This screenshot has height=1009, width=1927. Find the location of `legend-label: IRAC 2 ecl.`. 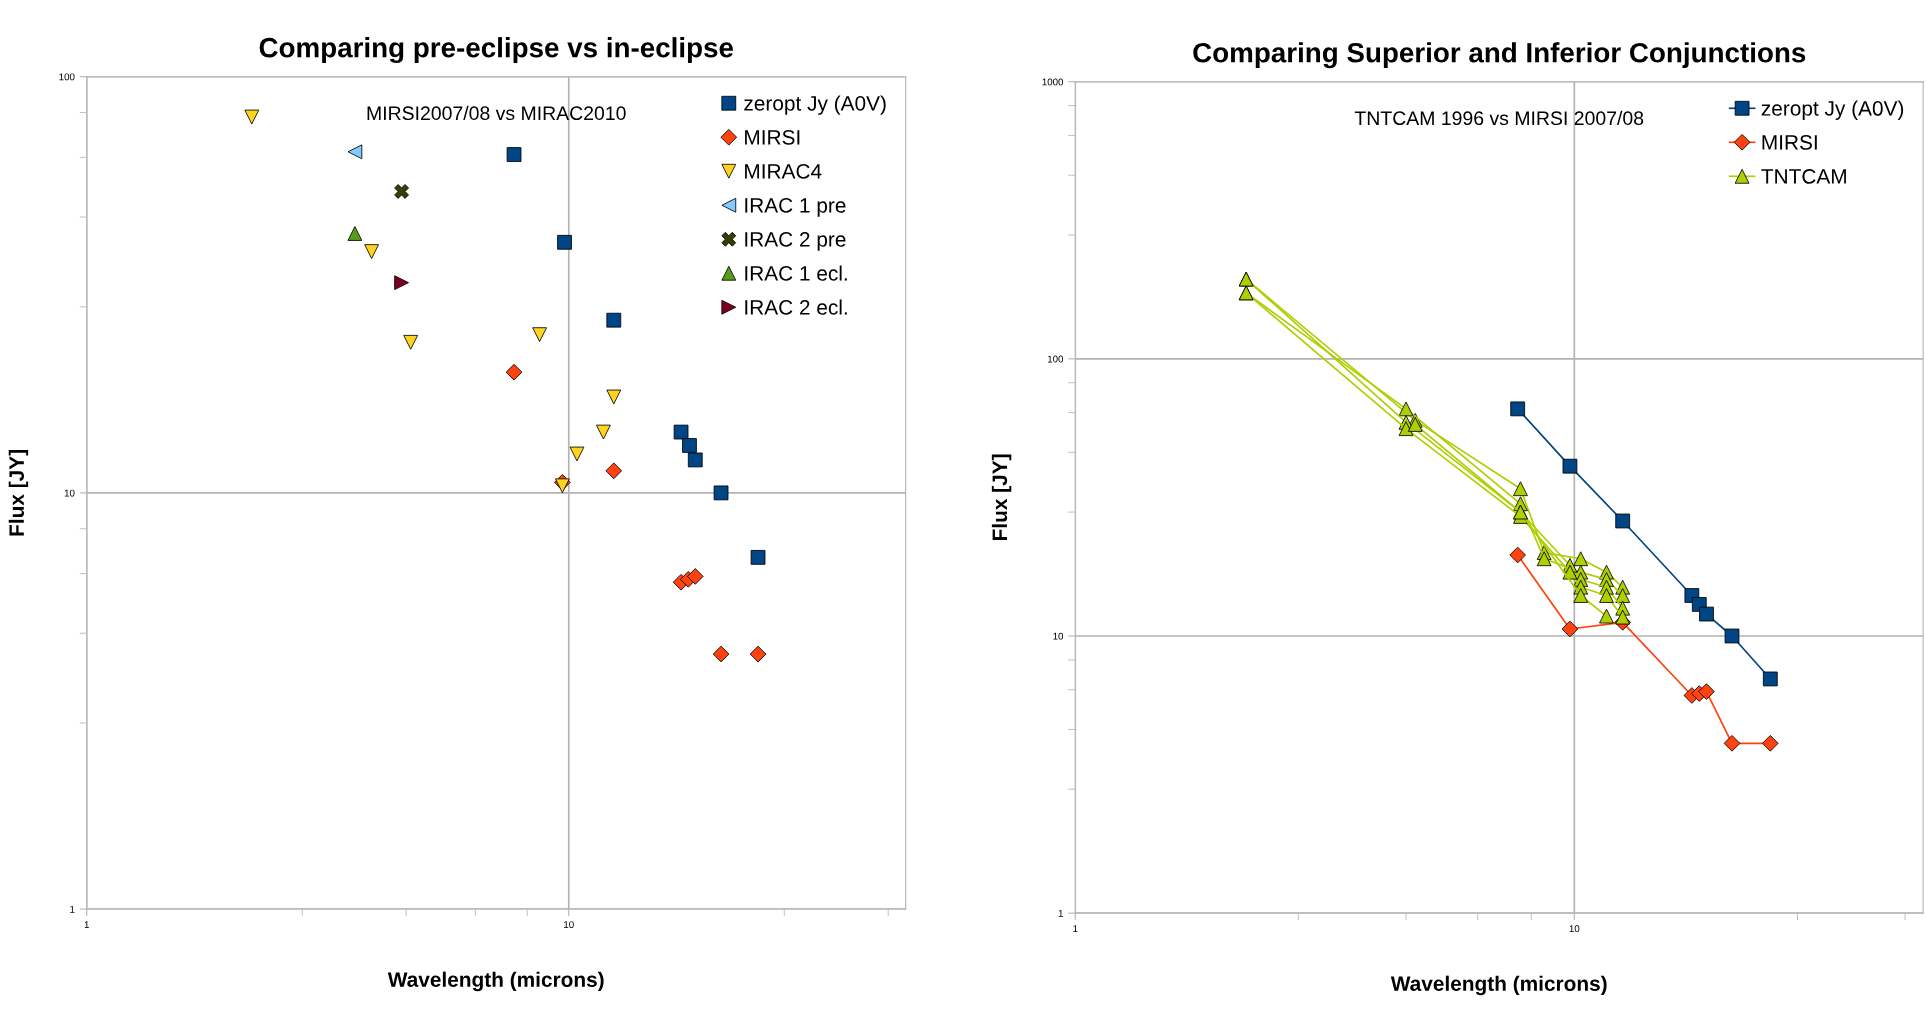

legend-label: IRAC 2 ecl. is located at coordinates (796, 307).